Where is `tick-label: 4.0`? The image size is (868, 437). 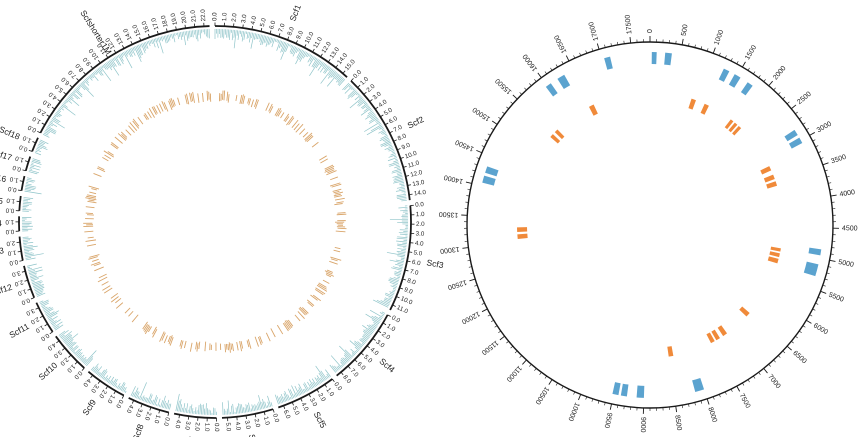
tick-label: 4.0 is located at coordinates (419, 244).